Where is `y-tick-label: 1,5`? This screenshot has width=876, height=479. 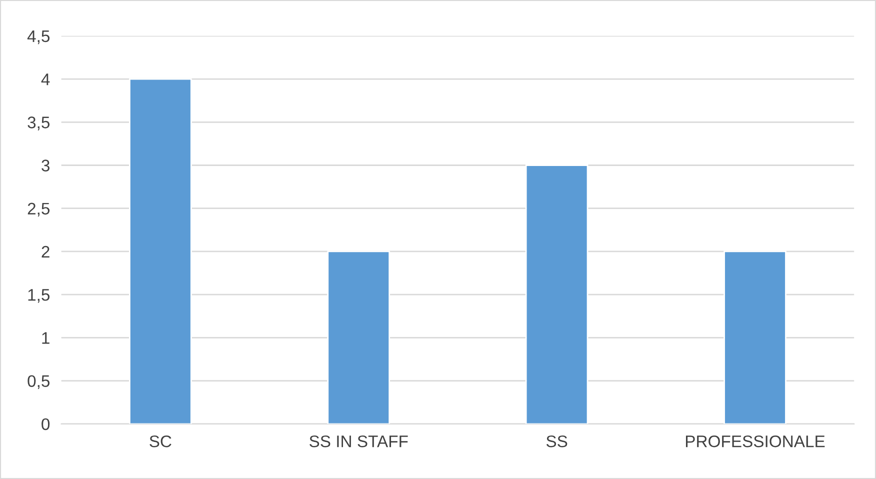
y-tick-label: 1,5 is located at coordinates (39, 296).